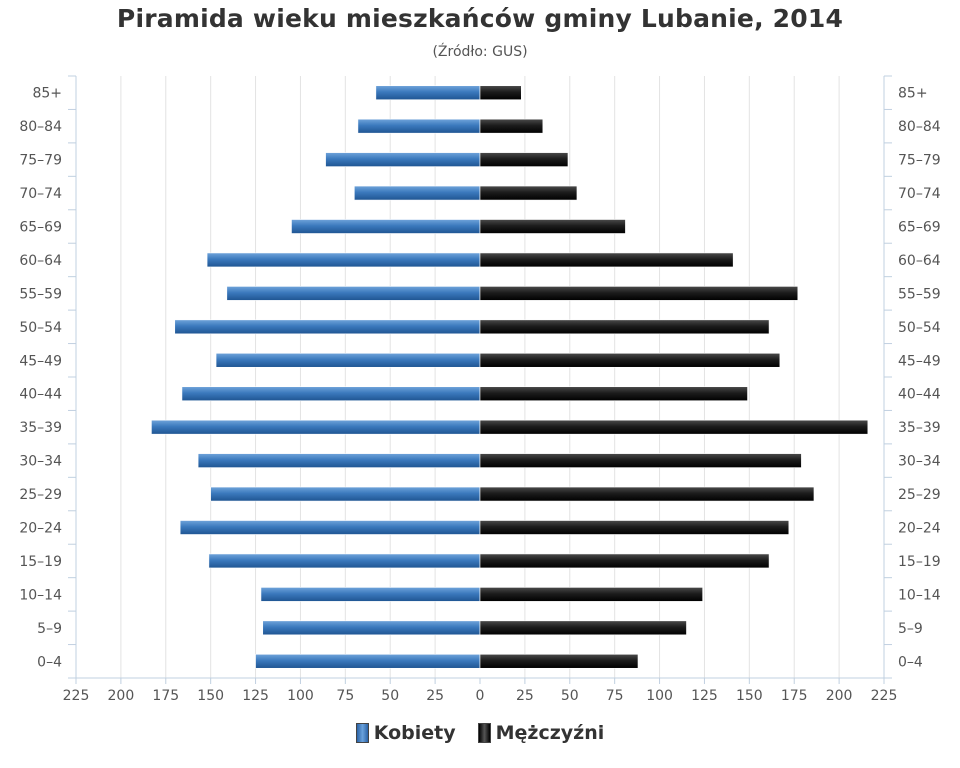 The image size is (960, 768). What do you see at coordinates (919, 595) in the screenshot?
I see `category-label-right: 10–14` at bounding box center [919, 595].